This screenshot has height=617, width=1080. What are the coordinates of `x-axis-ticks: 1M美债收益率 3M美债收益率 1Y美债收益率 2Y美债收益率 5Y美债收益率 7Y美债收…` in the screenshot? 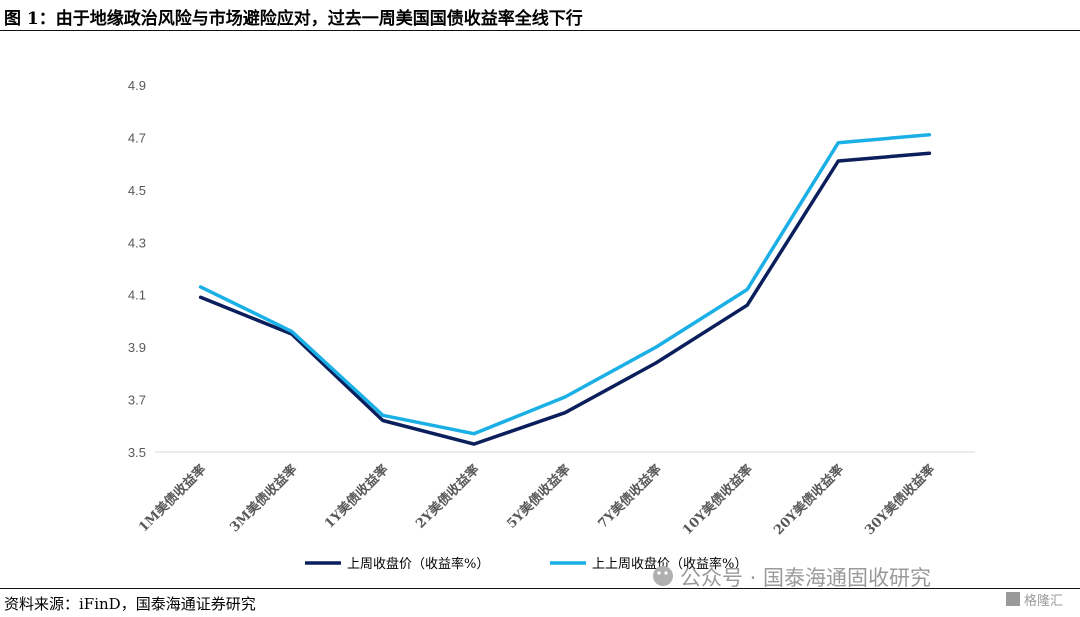 It's located at (537, 500).